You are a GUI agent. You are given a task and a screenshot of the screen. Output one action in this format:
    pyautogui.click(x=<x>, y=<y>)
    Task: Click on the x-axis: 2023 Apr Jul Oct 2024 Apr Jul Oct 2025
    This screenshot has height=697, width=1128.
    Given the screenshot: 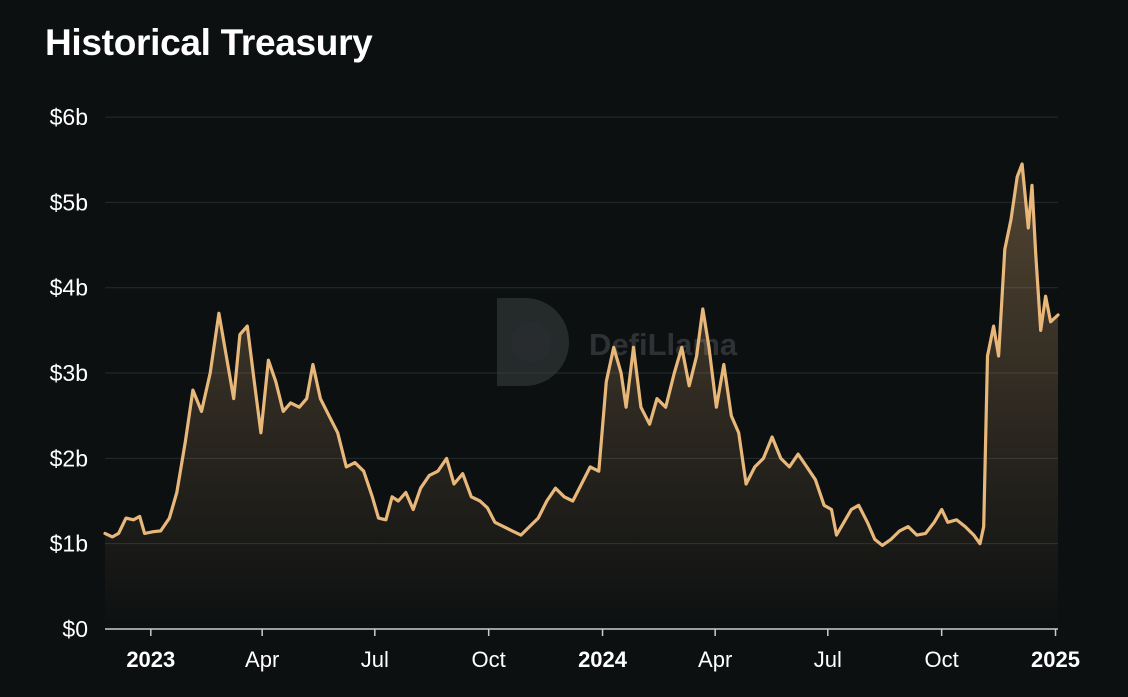 What is the action you would take?
    pyautogui.click(x=603, y=650)
    